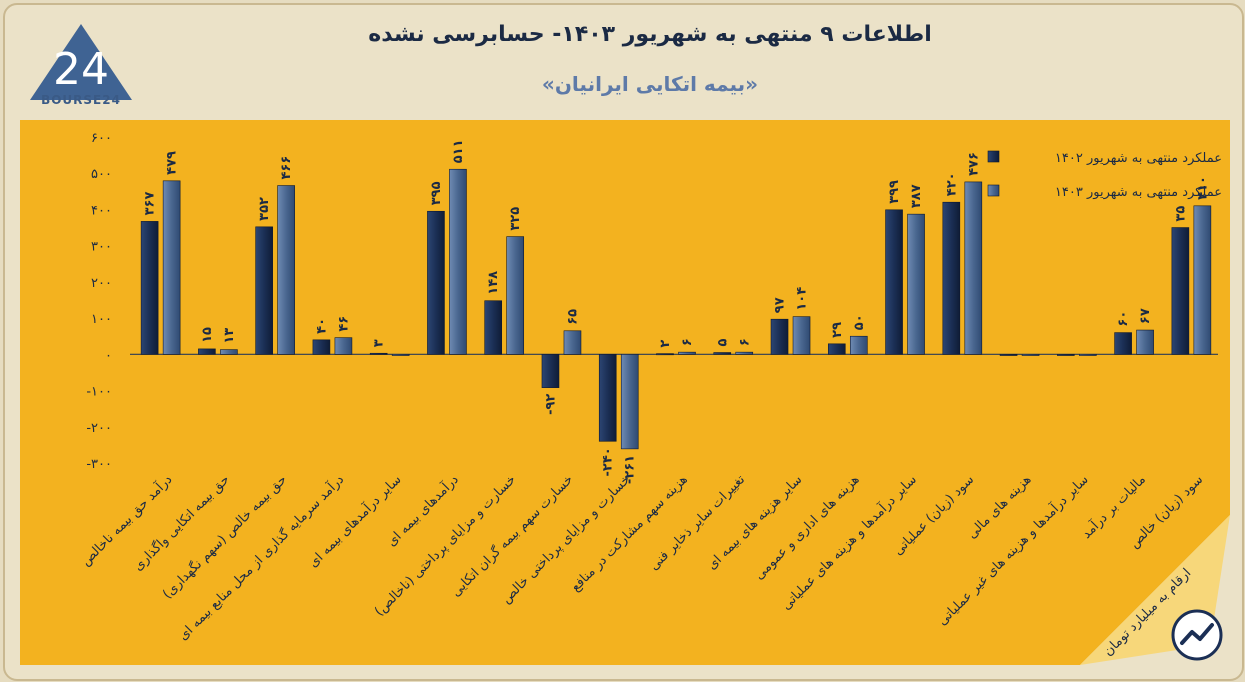 Image resolution: width=1245 pixels, height=682 pixels. Describe the element at coordinates (101, 210) in the screenshot. I see `y-tick-label: ۴۰۰` at that location.